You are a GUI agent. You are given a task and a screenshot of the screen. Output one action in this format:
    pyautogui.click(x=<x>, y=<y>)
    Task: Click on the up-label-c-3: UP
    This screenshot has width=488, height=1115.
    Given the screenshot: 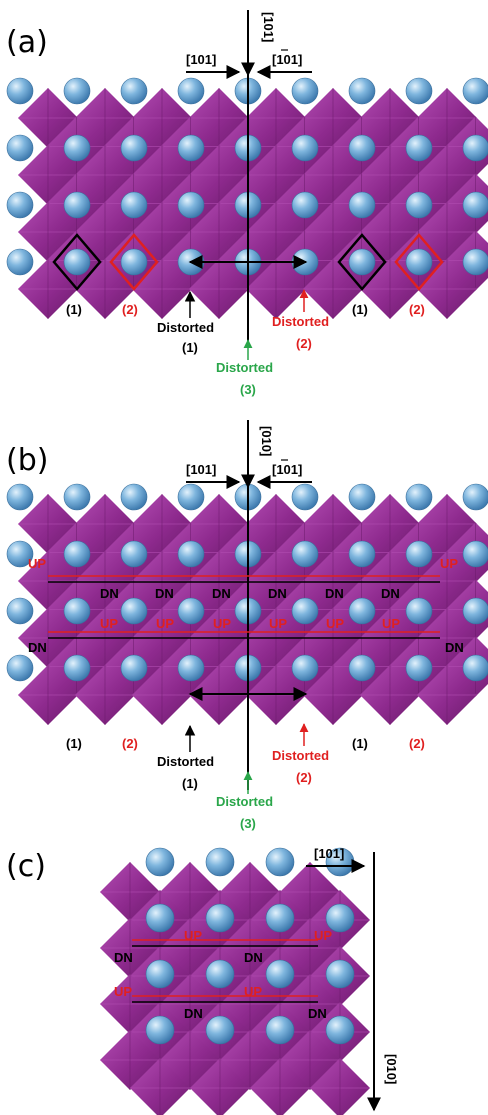 What is the action you would take?
    pyautogui.click(x=123, y=991)
    